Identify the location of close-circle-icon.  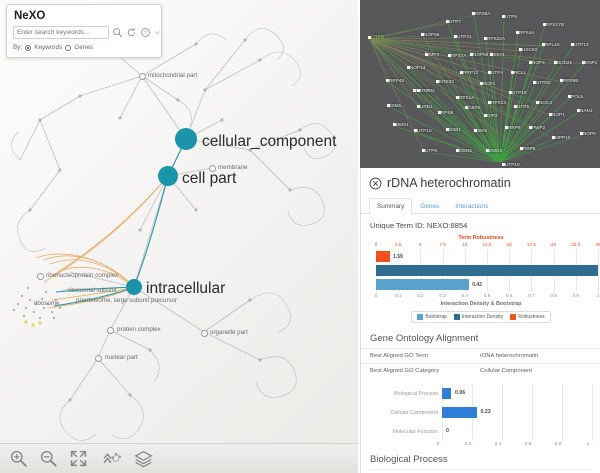
(375, 183).